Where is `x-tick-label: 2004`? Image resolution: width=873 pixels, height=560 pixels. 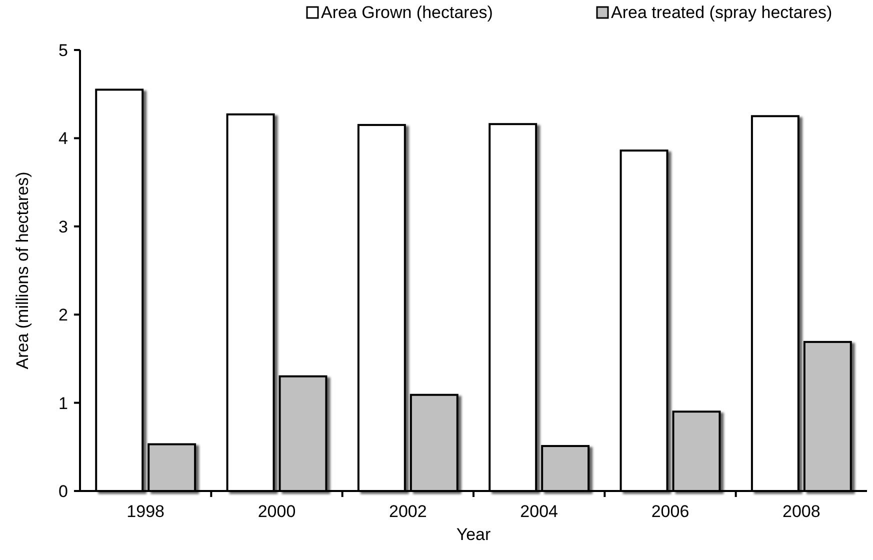 x-tick-label: 2004 is located at coordinates (539, 511).